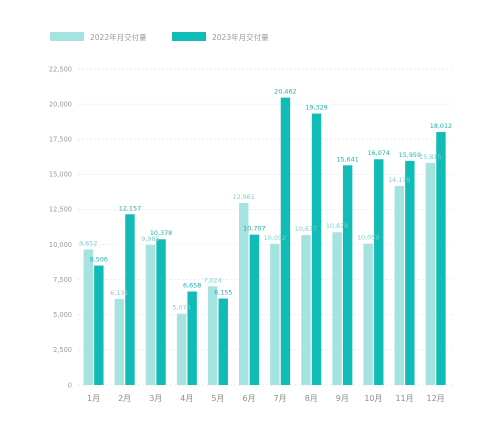 The width and height of the screenshot is (500, 430). What do you see at coordinates (62, 315) in the screenshot?
I see `y-tick-label: 5,000` at bounding box center [62, 315].